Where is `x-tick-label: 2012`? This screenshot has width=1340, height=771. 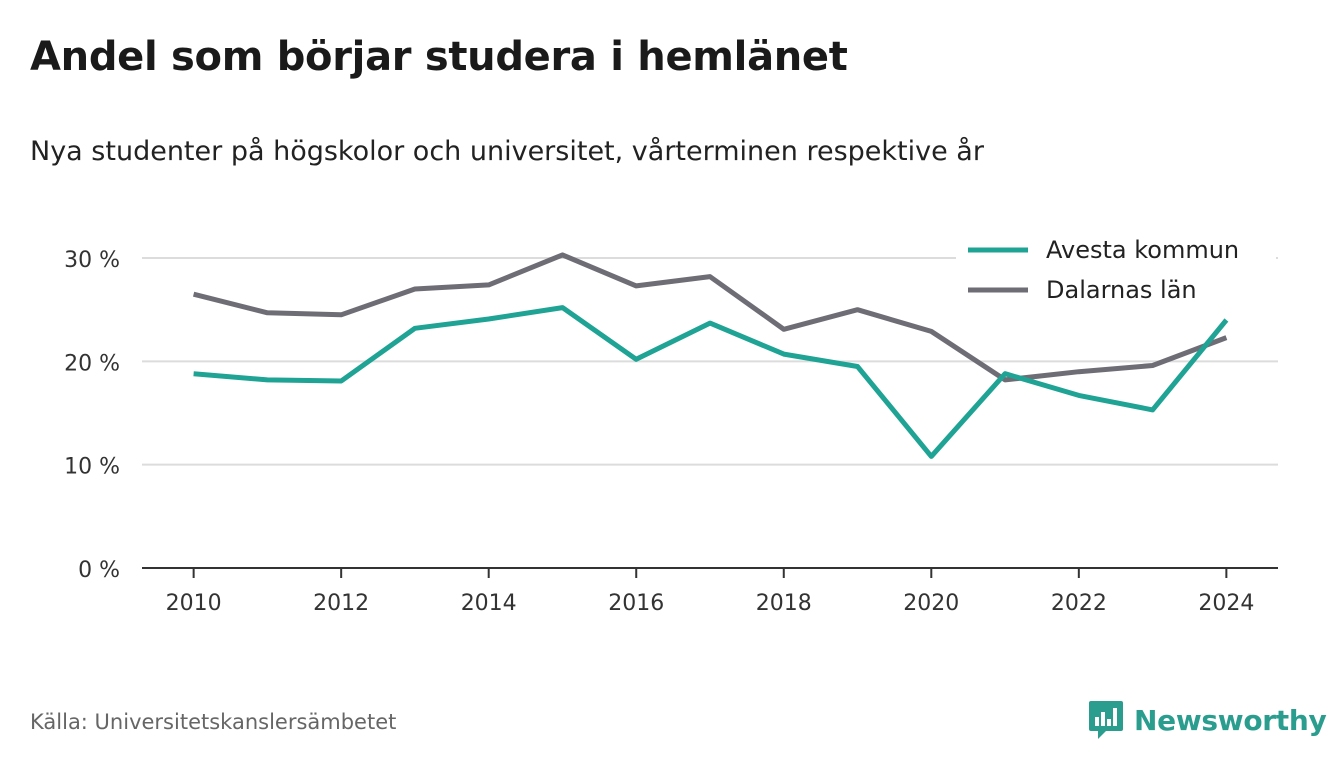
x-tick-label: 2012 is located at coordinates (341, 603).